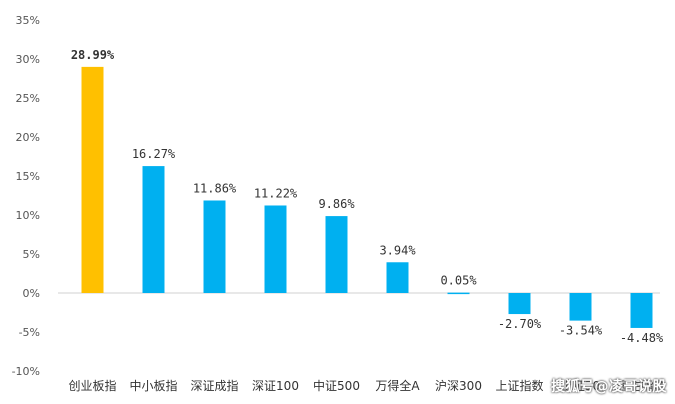 The height and width of the screenshot is (404, 675). Describe the element at coordinates (29, 332) in the screenshot. I see `y-tick-label: -5%` at that location.